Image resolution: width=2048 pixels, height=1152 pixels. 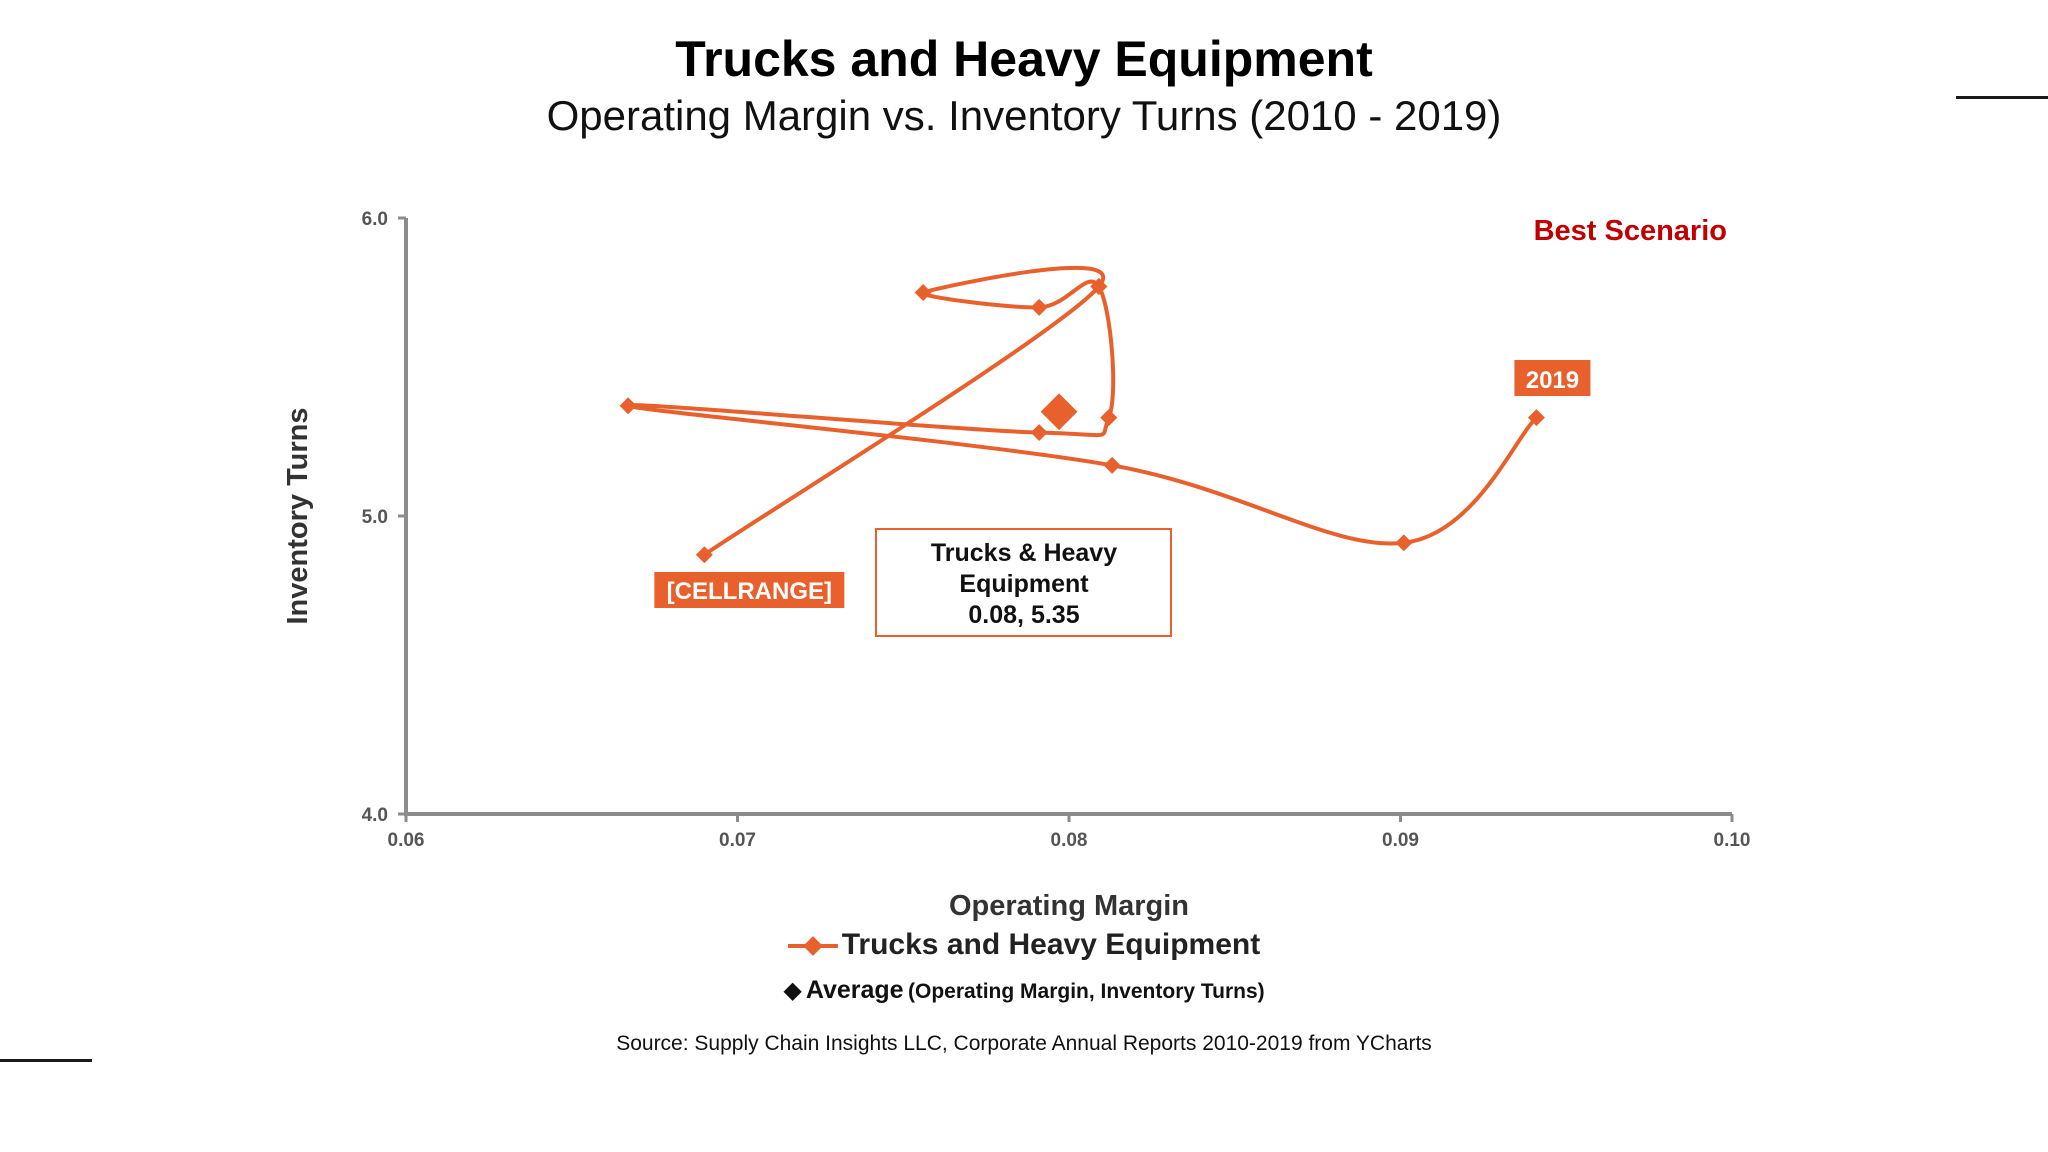 I want to click on end-label-text: 2019, so click(x=1552, y=380).